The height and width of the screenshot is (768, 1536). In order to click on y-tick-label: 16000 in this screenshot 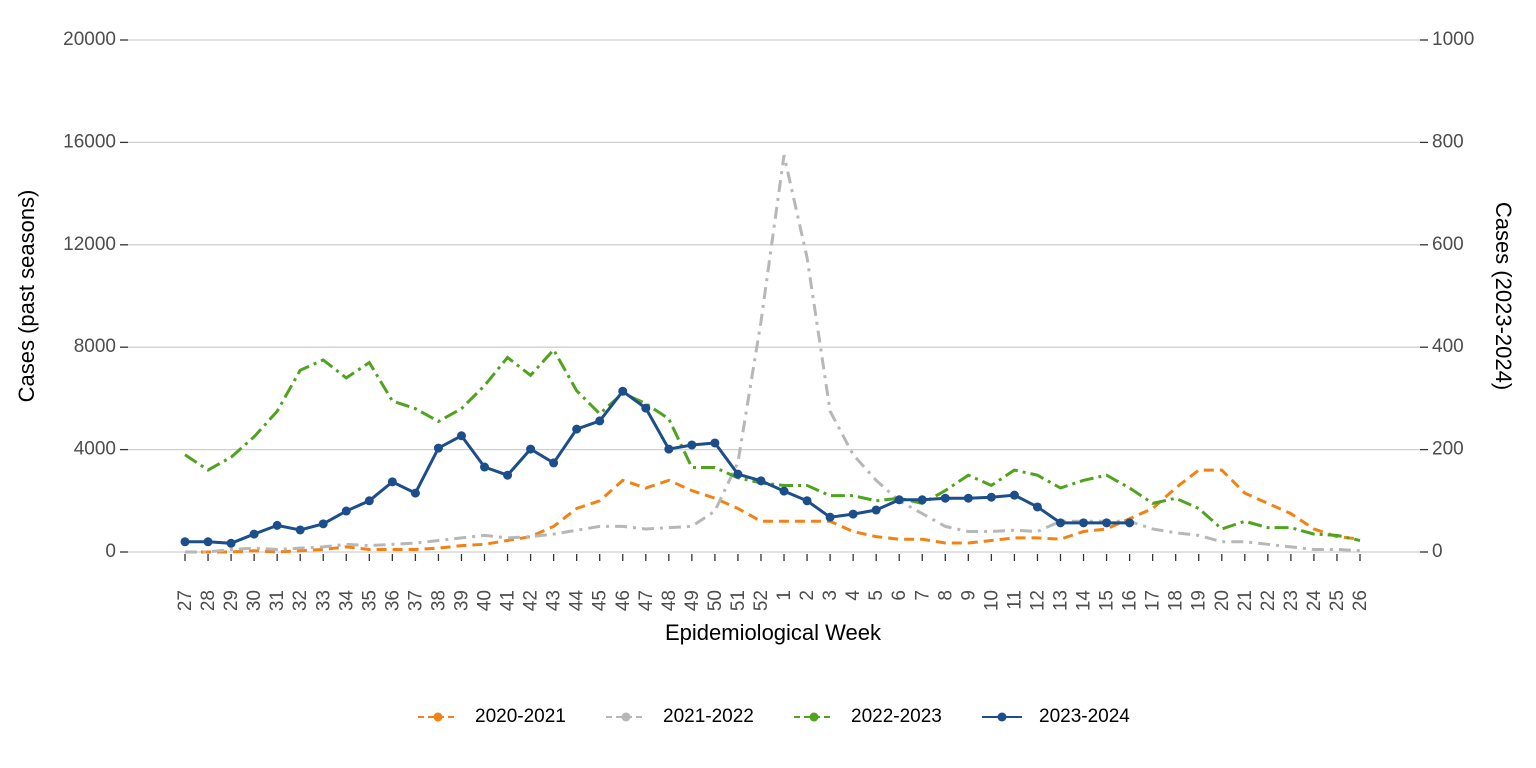, I will do `click(89, 141)`.